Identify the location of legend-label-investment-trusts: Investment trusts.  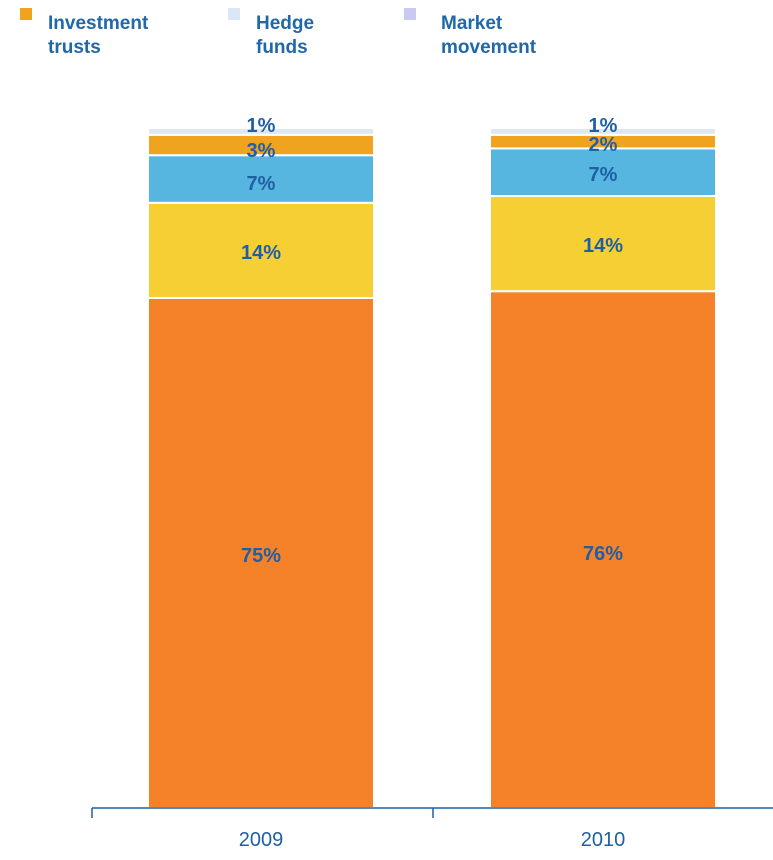
(98, 35).